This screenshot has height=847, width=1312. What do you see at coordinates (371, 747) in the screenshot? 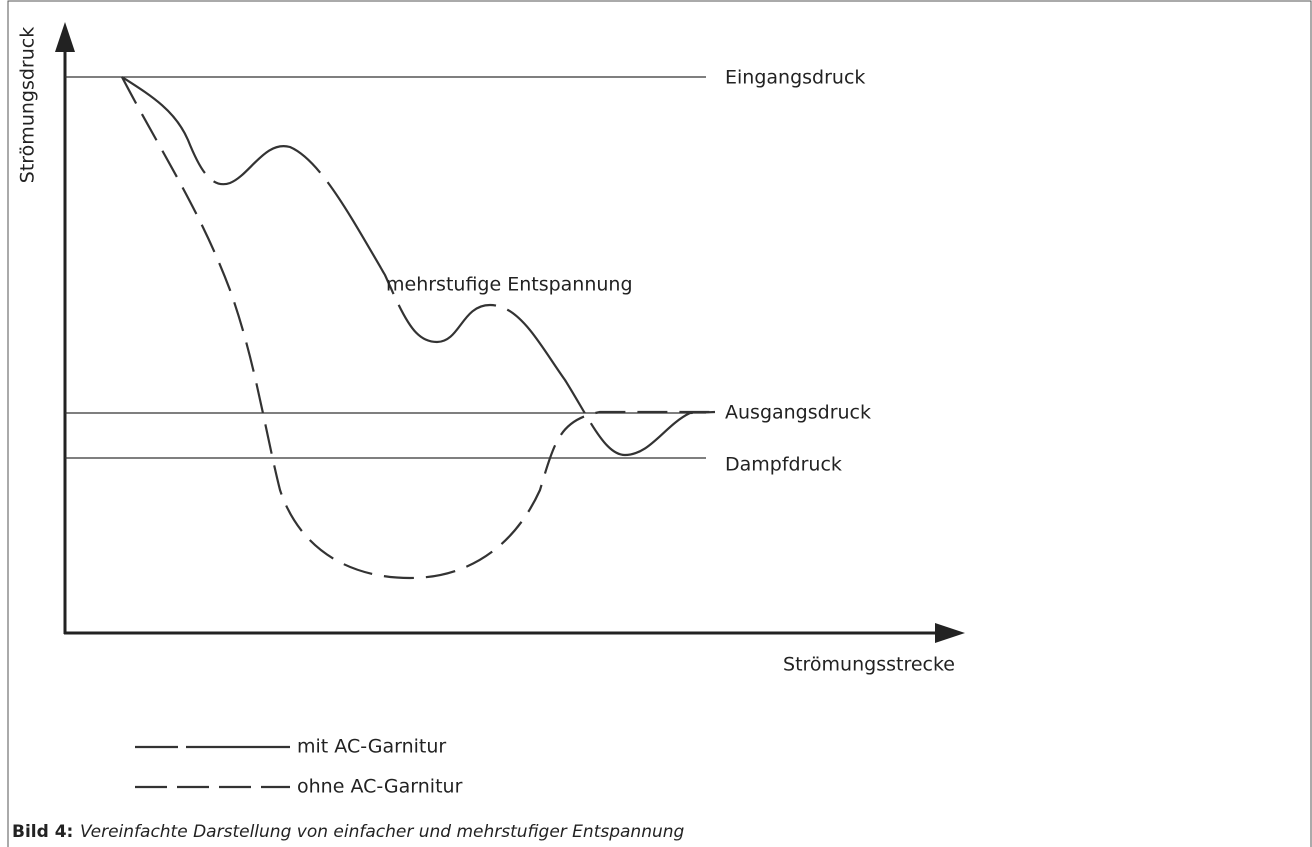
I see `legend-label: mit AC-Garnitur` at bounding box center [371, 747].